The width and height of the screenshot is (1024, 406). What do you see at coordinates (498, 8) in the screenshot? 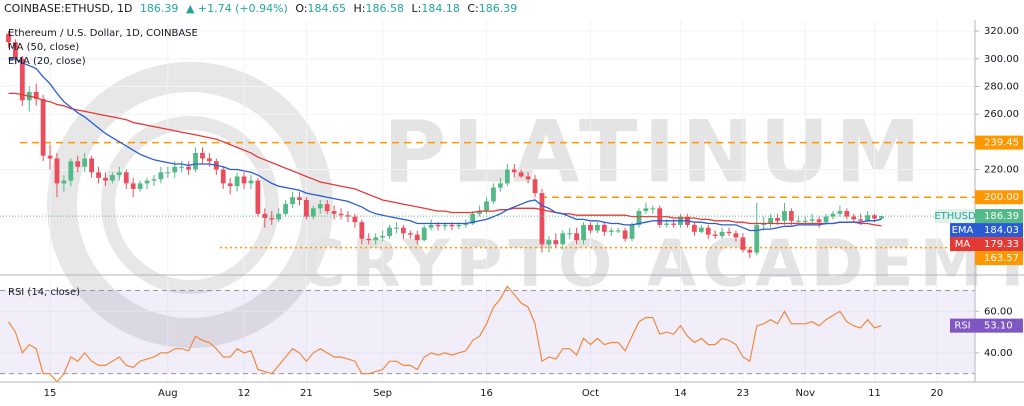
I see `ohlc-value: 186.39` at bounding box center [498, 8].